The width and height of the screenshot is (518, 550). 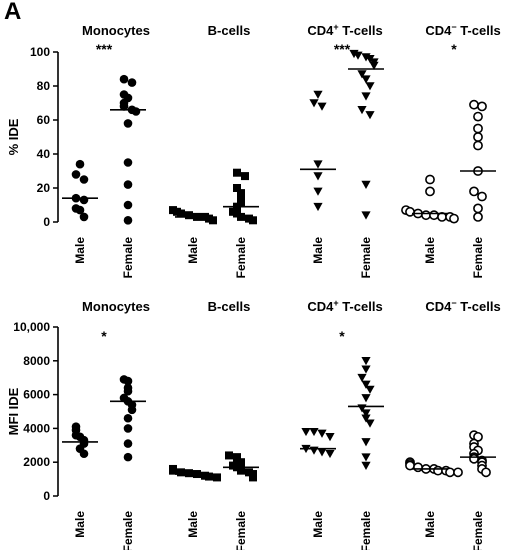 I want to click on y-tick-label: 80, so click(x=44, y=86).